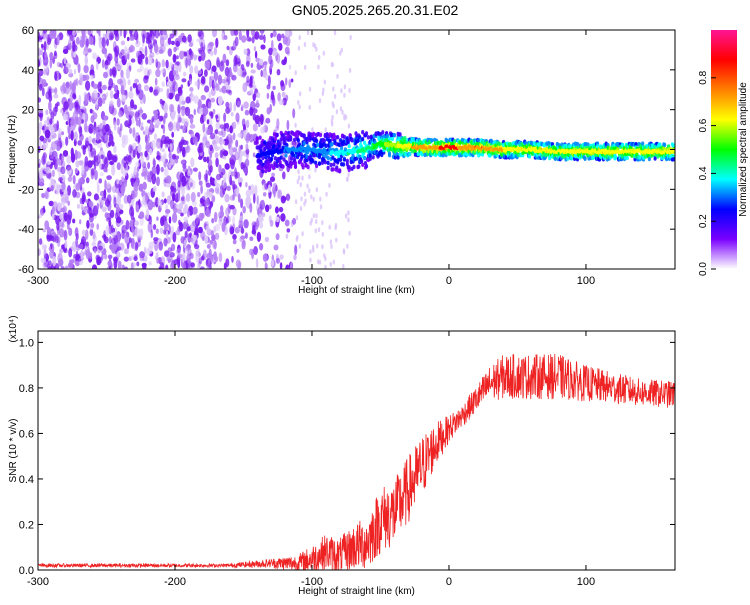 Image resolution: width=750 pixels, height=605 pixels. Describe the element at coordinates (38, 281) in the screenshot. I see `x-tick-label: -300` at that location.